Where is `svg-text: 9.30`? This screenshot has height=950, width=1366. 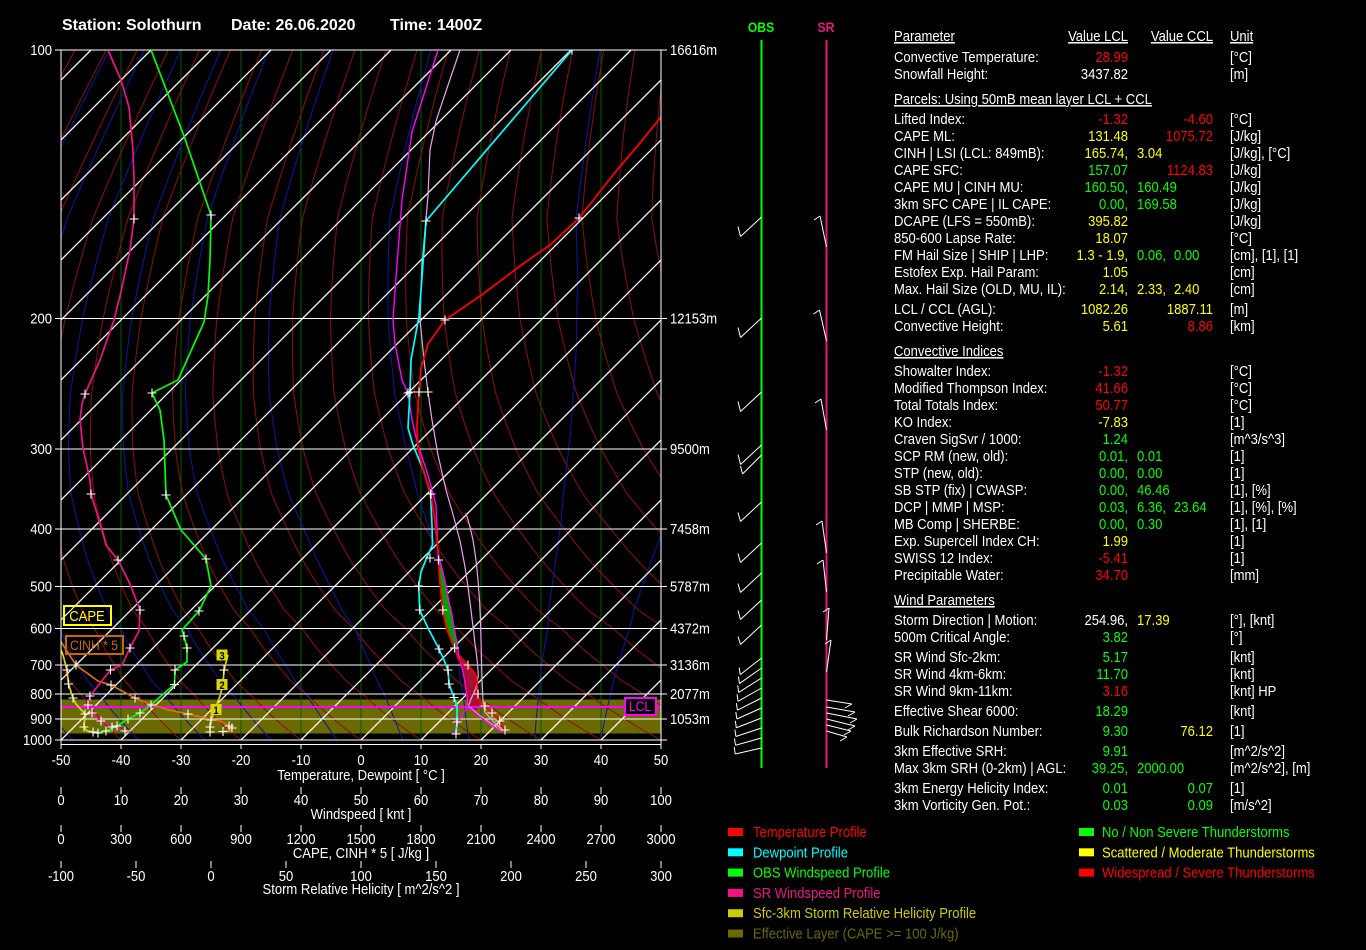
svg-text: 9.30 is located at coordinates (1116, 730).